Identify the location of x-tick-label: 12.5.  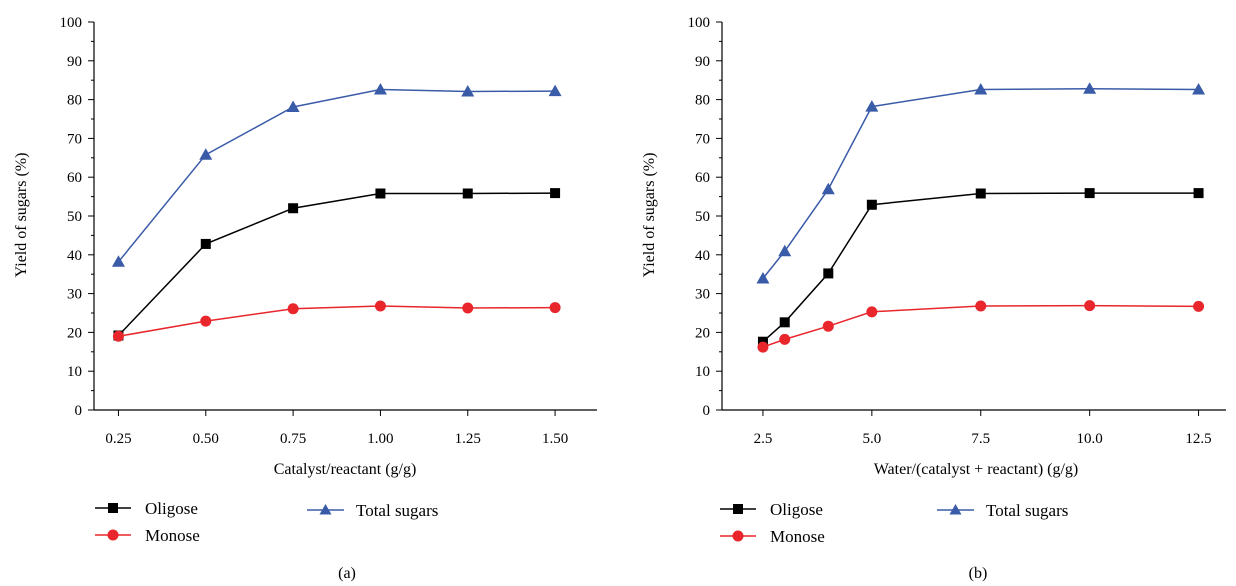
(1198, 439).